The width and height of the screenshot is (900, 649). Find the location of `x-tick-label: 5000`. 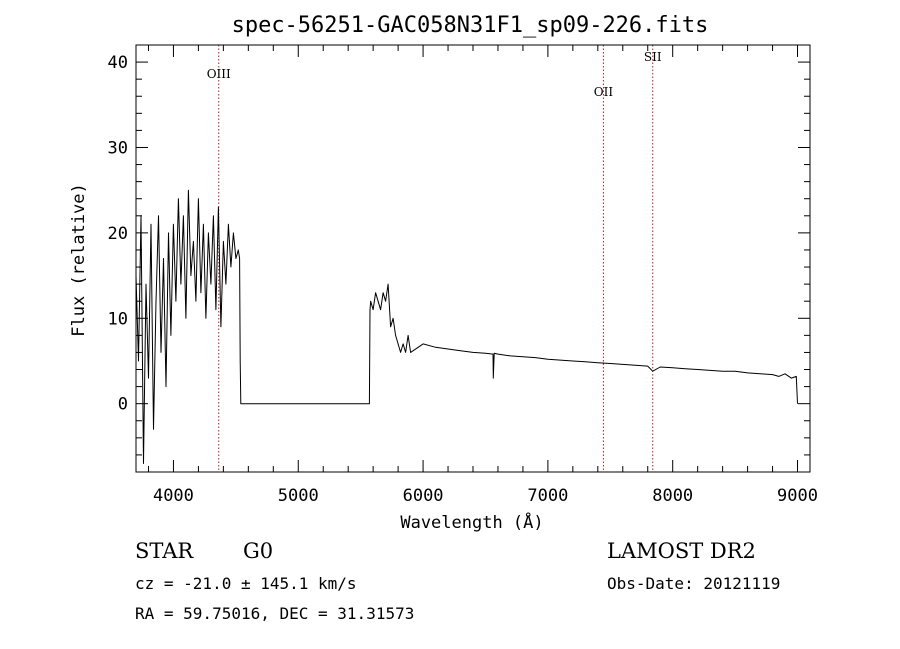

x-tick-label: 5000 is located at coordinates (298, 496).